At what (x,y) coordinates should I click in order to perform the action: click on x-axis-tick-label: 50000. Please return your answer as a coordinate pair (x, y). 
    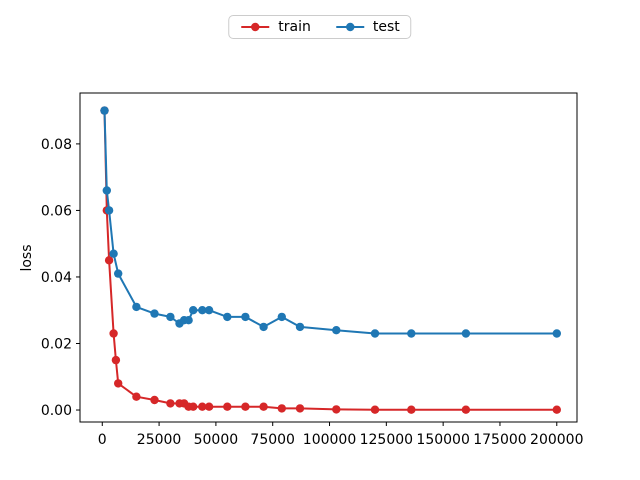
    Looking at the image, I should click on (216, 440).